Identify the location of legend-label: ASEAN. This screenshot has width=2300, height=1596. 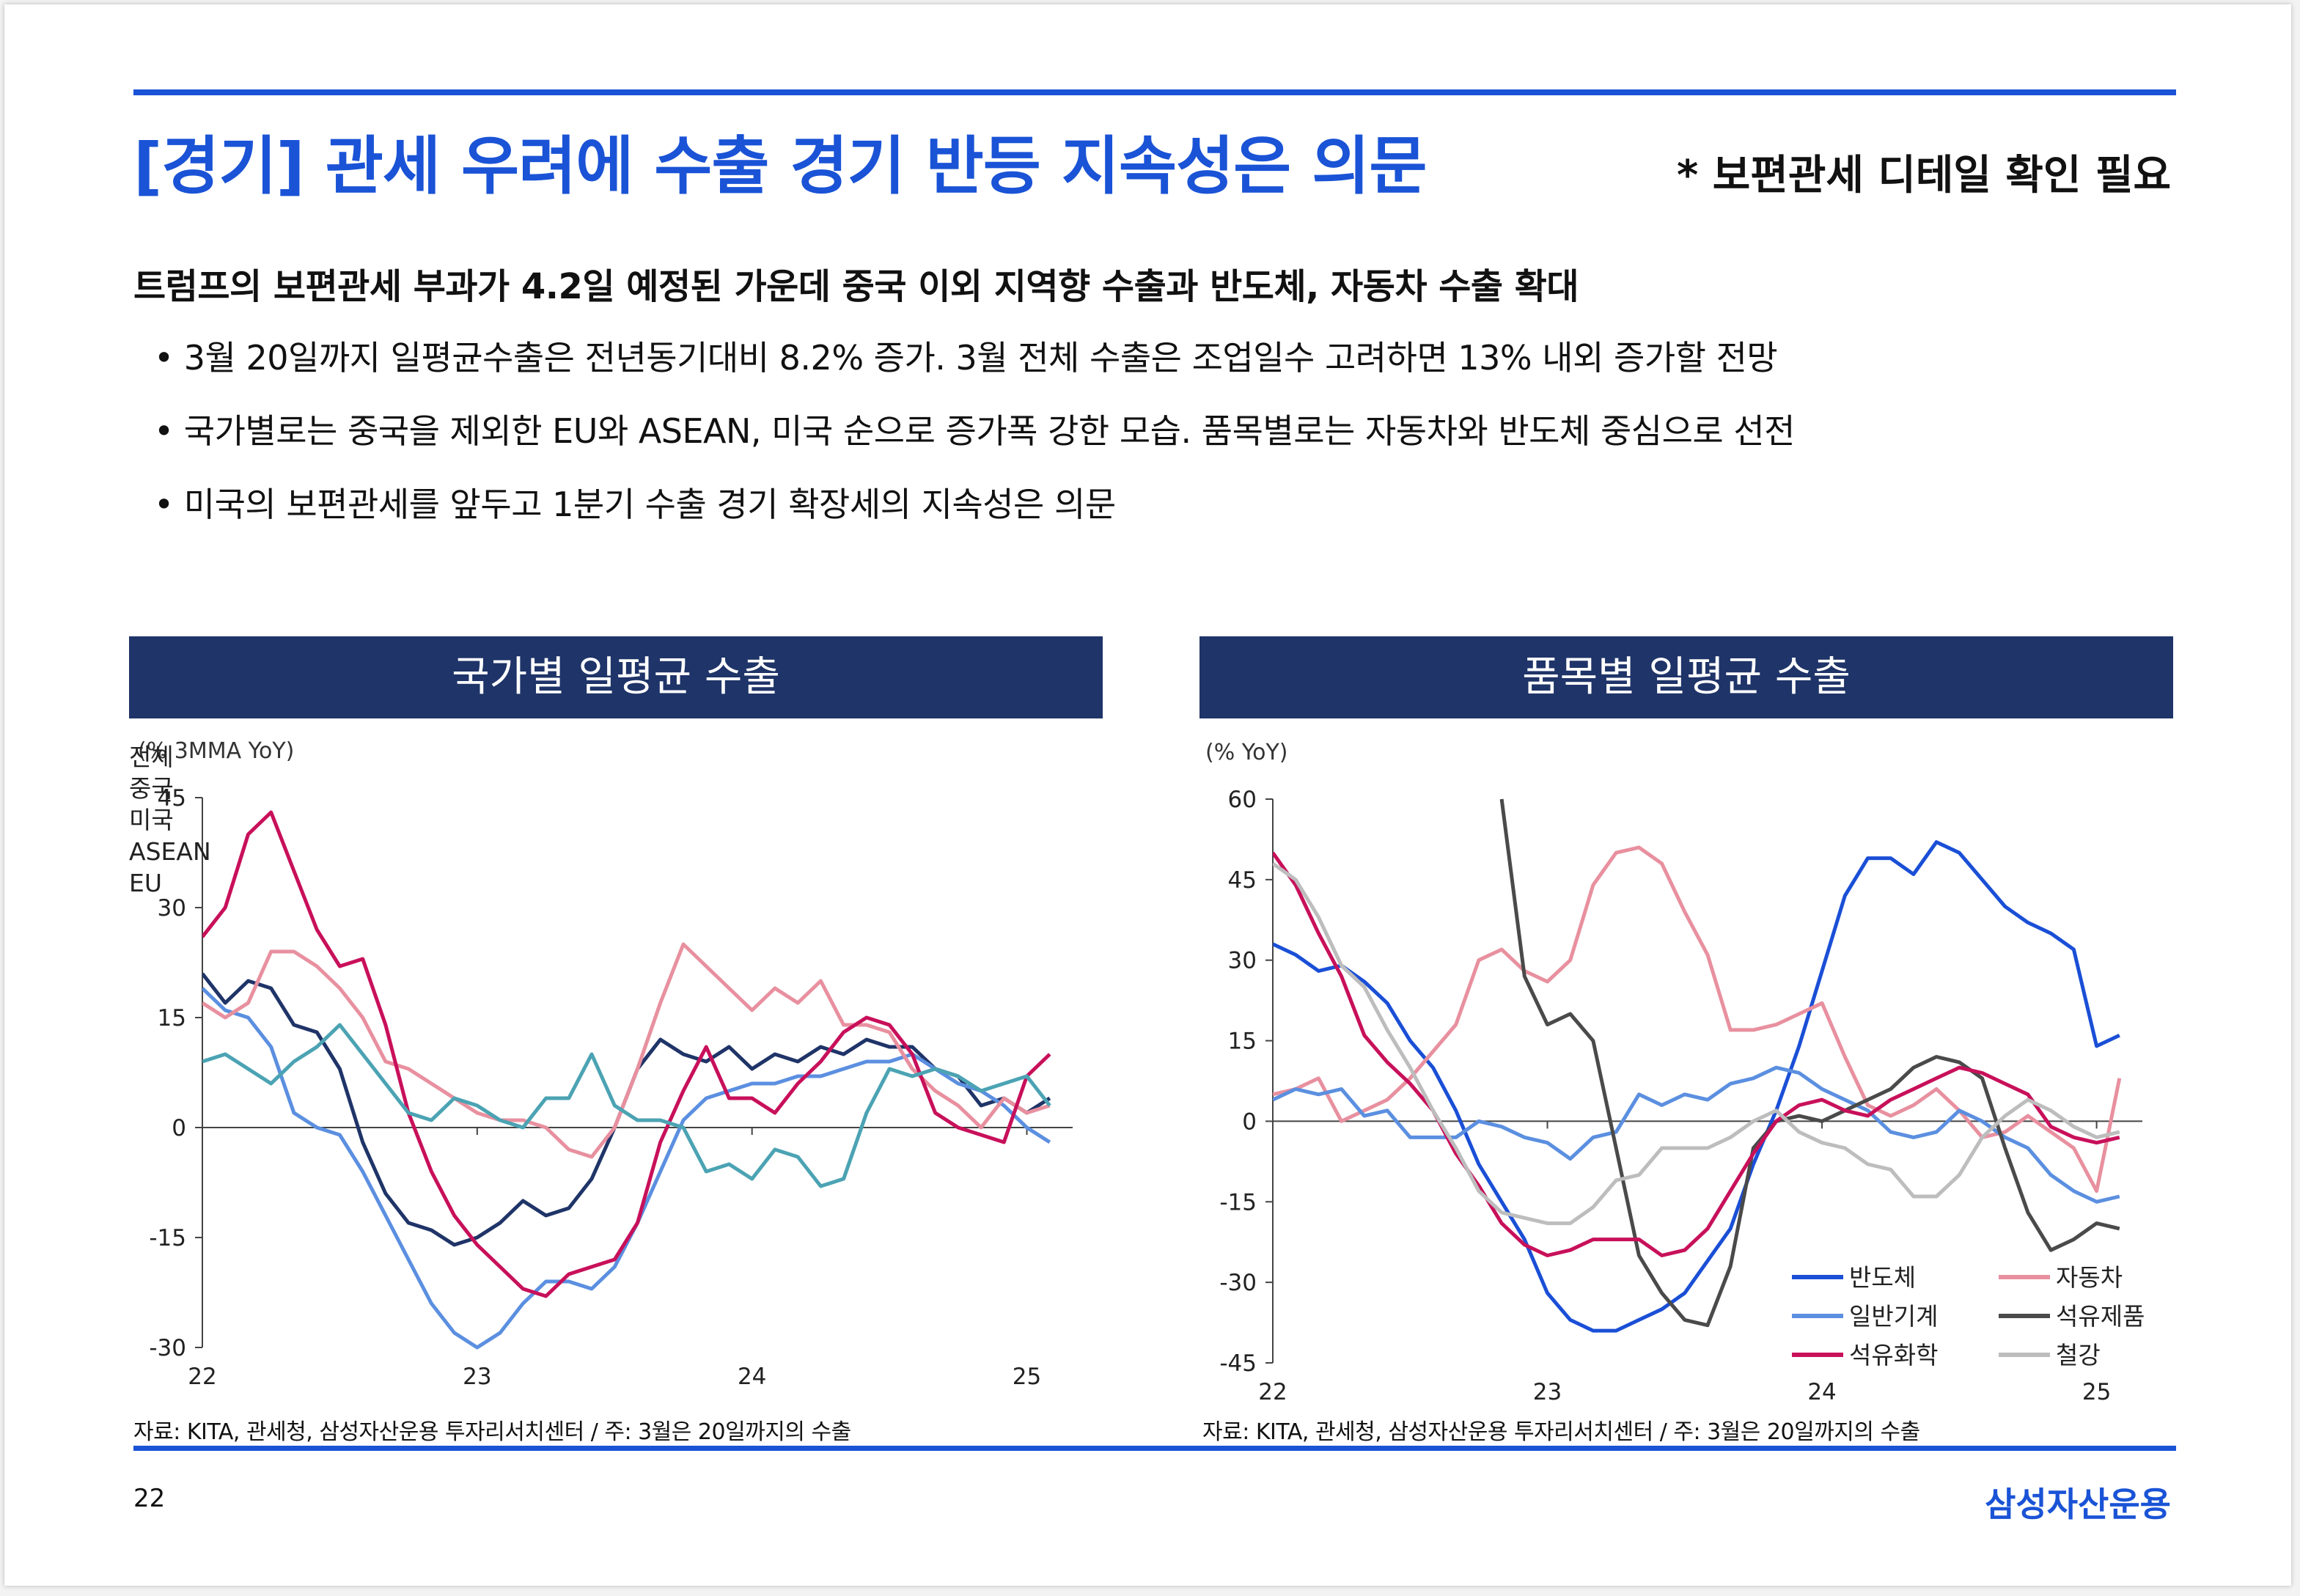
(170, 851).